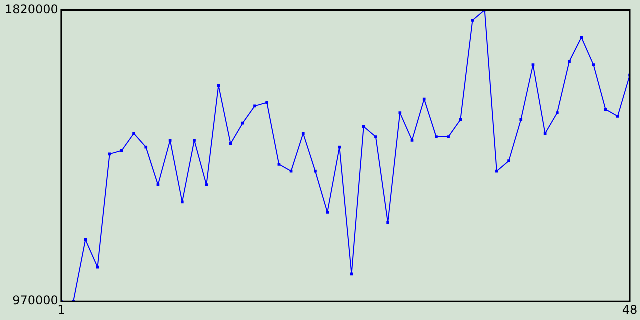 This screenshot has height=320, width=640. I want to click on x-tick-label: 48, so click(630, 309).